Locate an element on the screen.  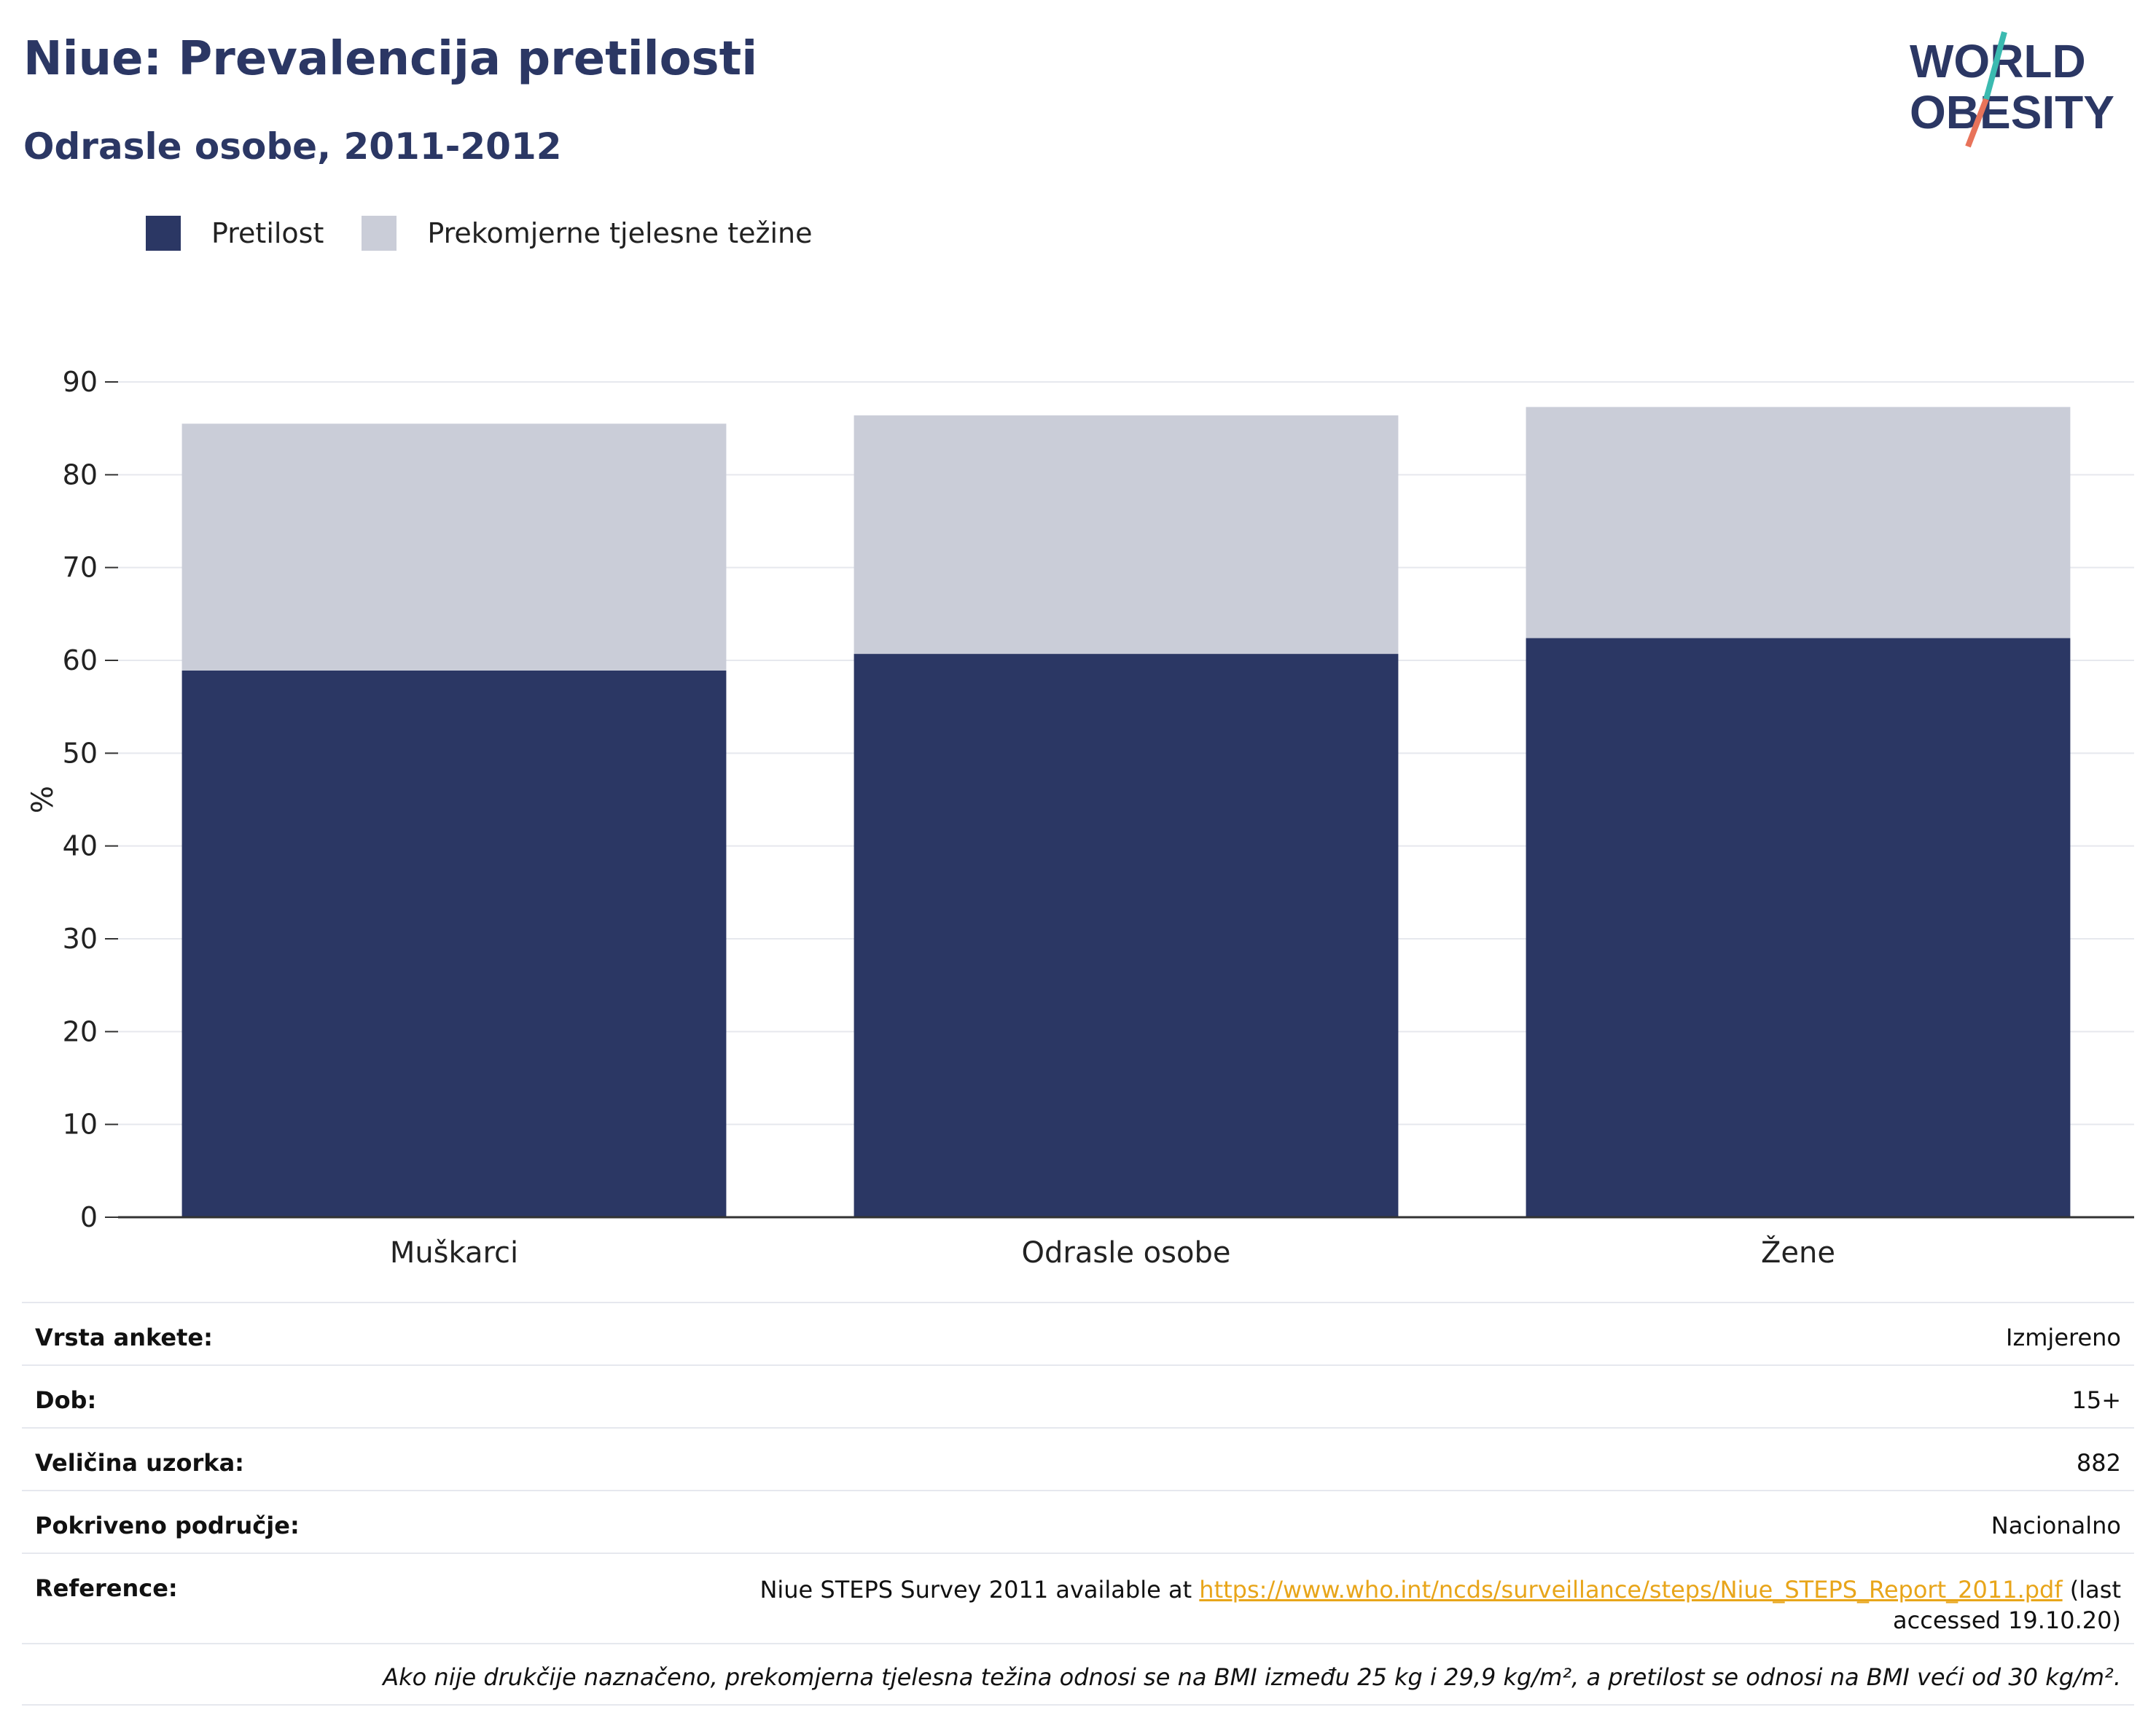
chart-legend: Pretilost Prekomjerne tjelesne težine is located at coordinates (498, 234).